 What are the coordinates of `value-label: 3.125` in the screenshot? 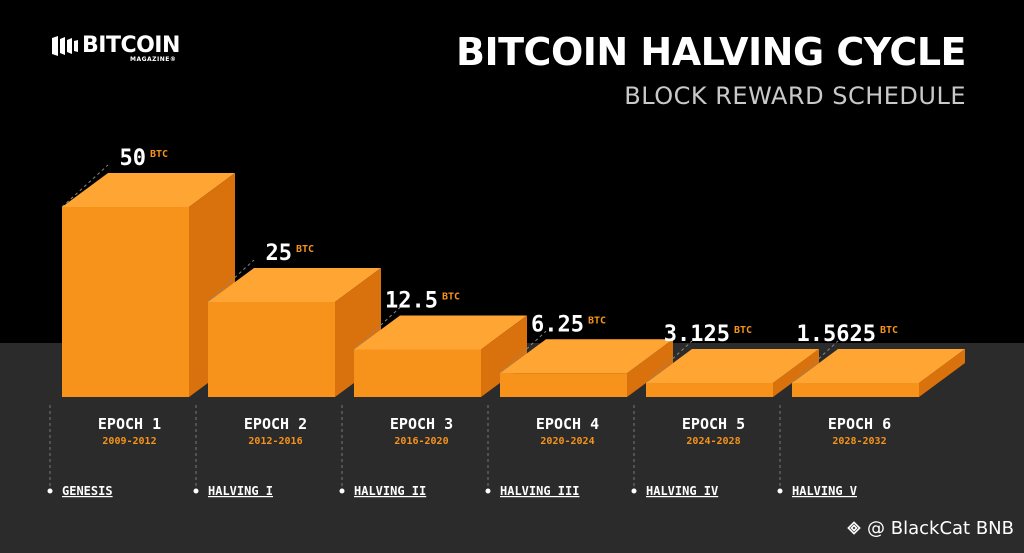 It's located at (697, 334).